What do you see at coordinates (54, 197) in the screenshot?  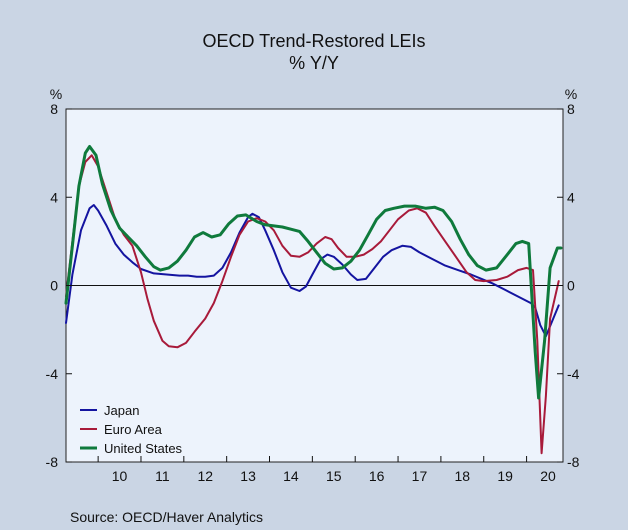 I see `y-tick-label-left: 4` at bounding box center [54, 197].